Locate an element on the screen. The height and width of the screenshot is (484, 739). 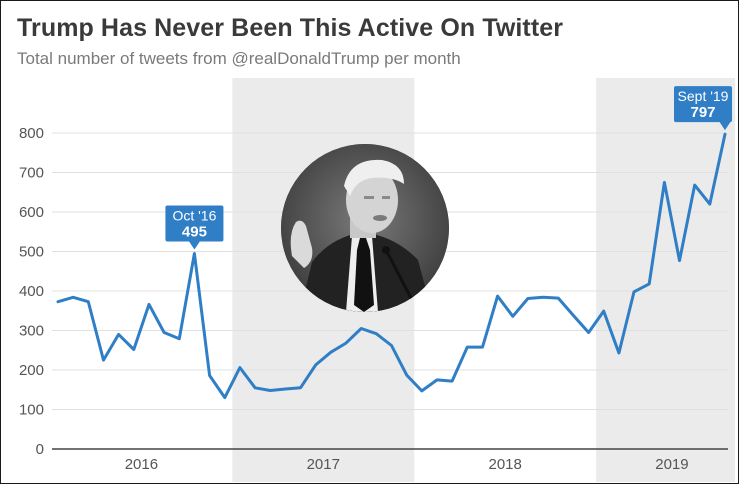
x-tick-label: 2018 is located at coordinates (505, 464).